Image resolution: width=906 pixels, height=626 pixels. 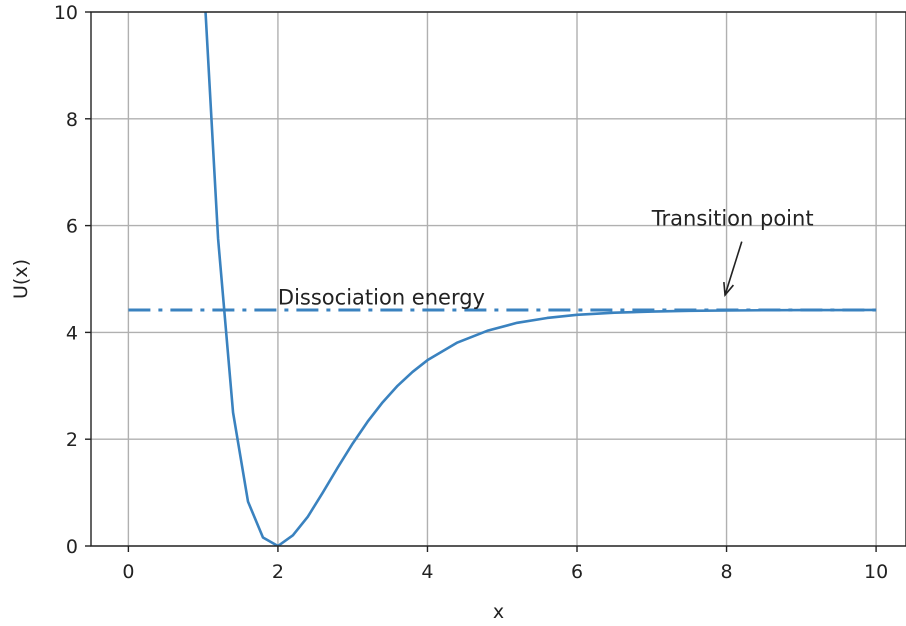 What do you see at coordinates (72, 333) in the screenshot?
I see `y-tick-label: 4` at bounding box center [72, 333].